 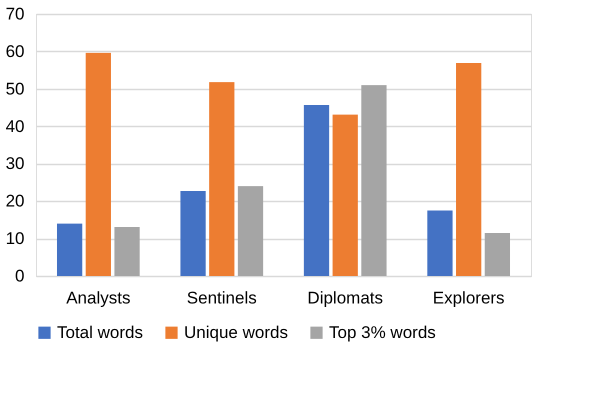 What do you see at coordinates (382, 332) in the screenshot?
I see `legend-label: Top 3% words` at bounding box center [382, 332].